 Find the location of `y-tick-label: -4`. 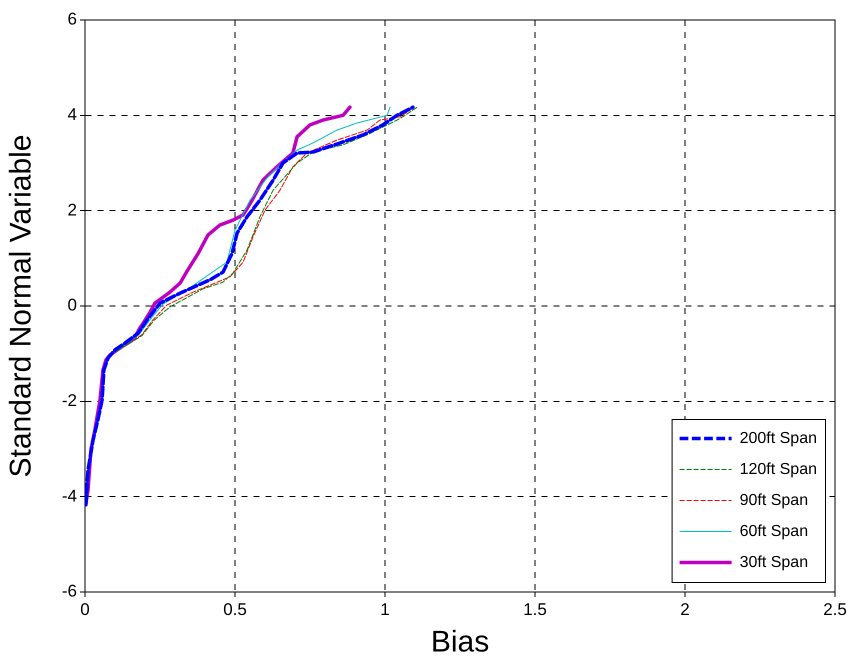

y-tick-label: -4 is located at coordinates (69, 496).